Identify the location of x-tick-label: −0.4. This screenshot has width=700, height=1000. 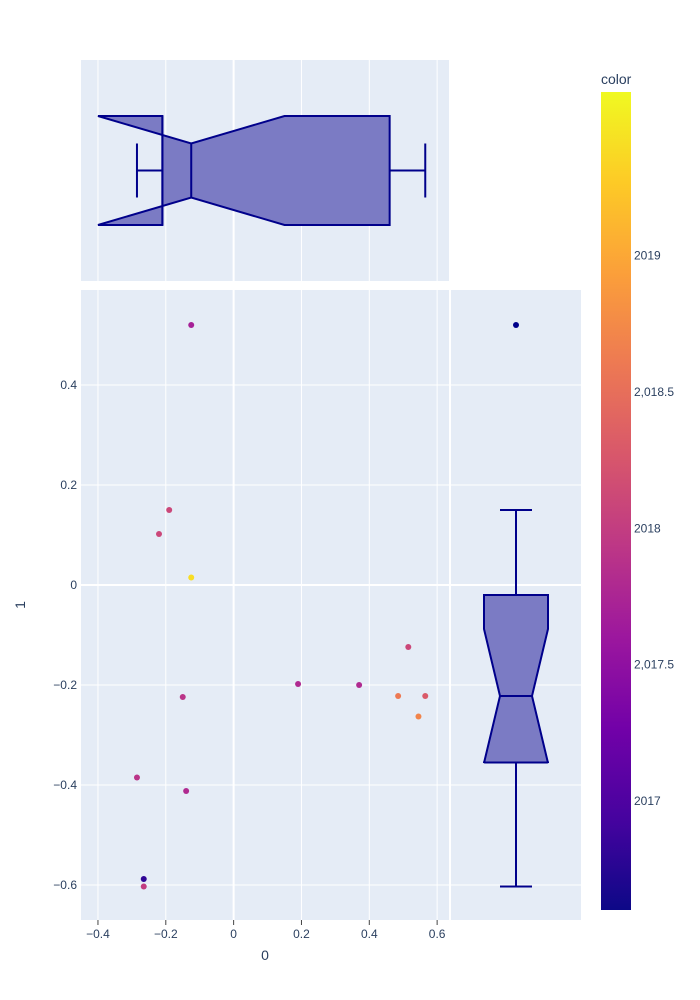
(98, 934).